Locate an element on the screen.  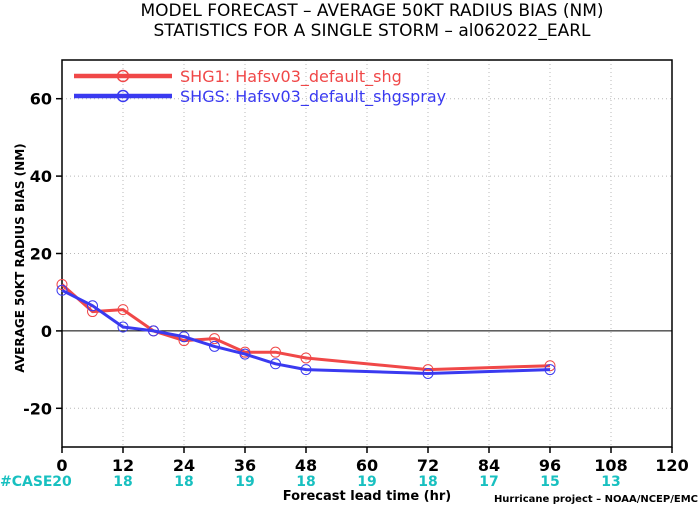
legend-label: SHGS: Hafsv03_default_shgspray is located at coordinates (313, 97).